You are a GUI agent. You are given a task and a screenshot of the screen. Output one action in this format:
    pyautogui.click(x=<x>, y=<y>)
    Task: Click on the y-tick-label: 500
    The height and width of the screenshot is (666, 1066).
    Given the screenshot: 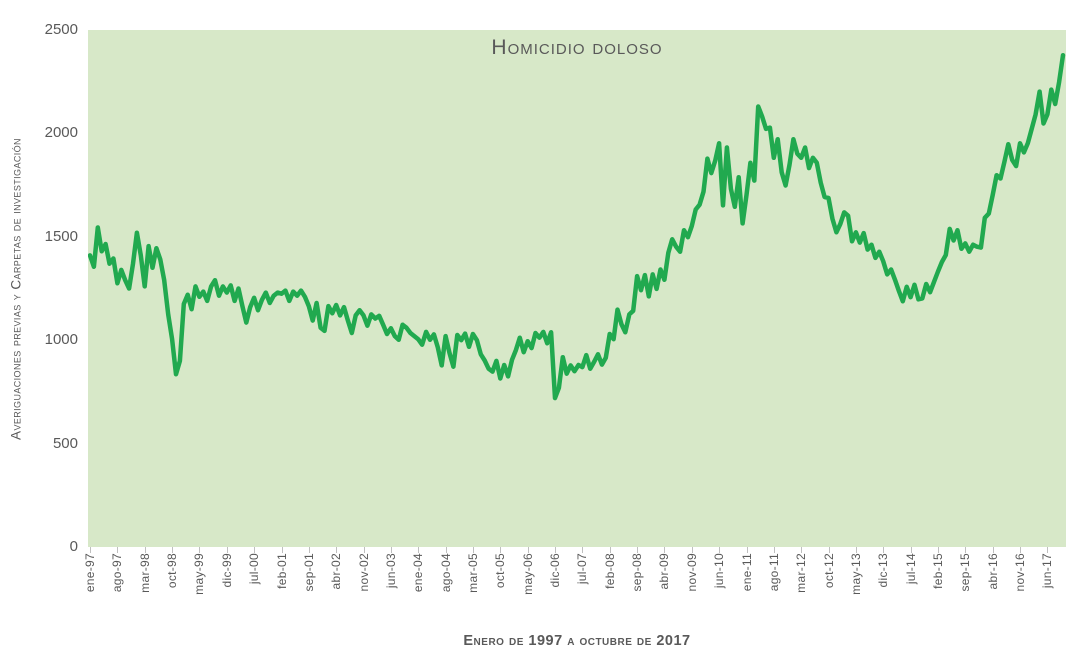 What is the action you would take?
    pyautogui.click(x=65, y=443)
    